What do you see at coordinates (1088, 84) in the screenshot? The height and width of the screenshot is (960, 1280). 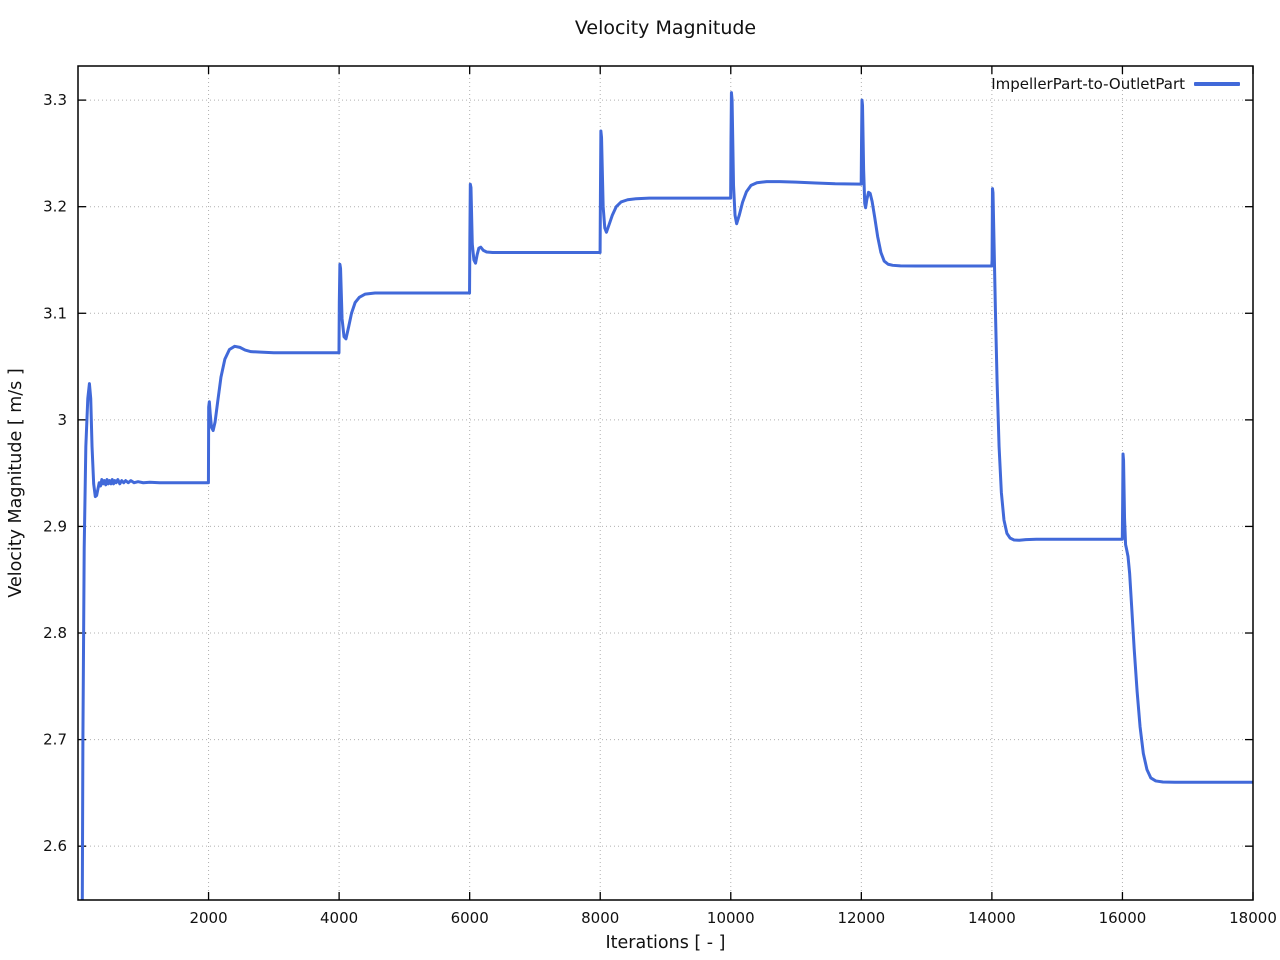 I see `legend-series-label: ImpellerPart-to-OutletPart` at bounding box center [1088, 84].